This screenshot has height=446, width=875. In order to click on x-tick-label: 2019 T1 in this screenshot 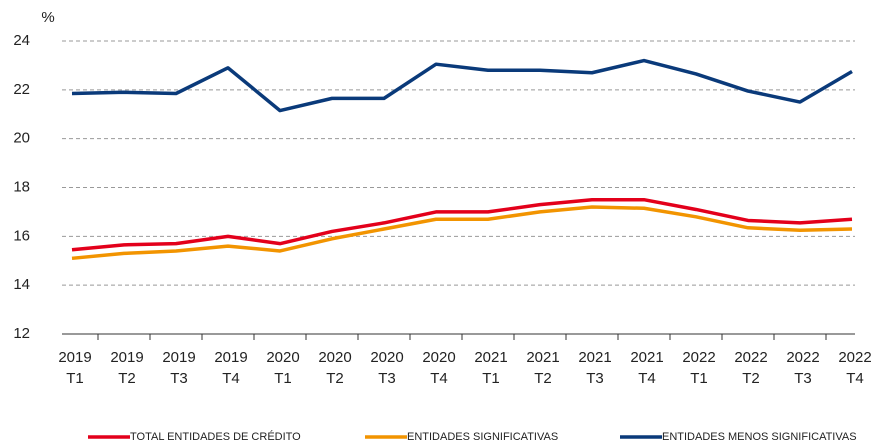, I will do `click(75, 368)`.